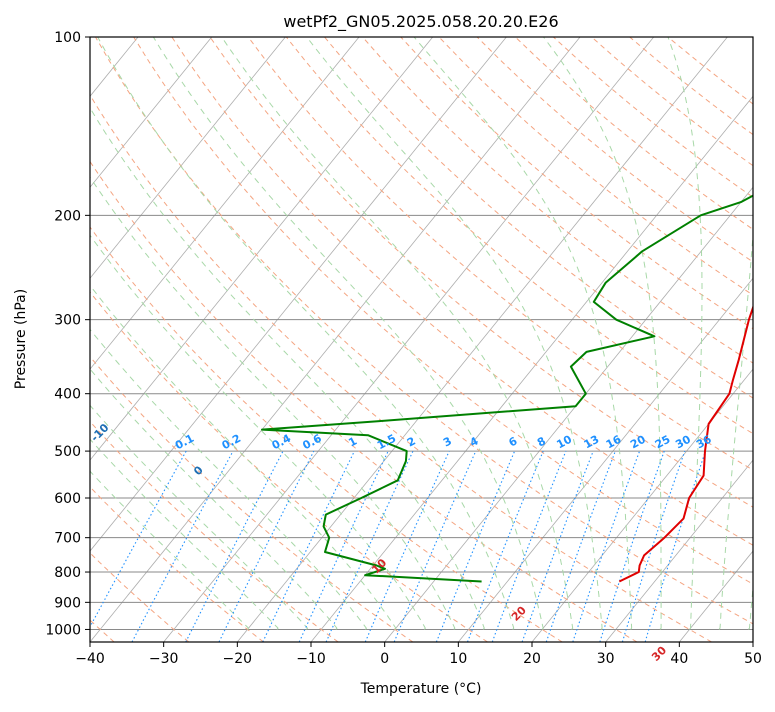  What do you see at coordinates (513, 441) in the screenshot?
I see `mixing-ratio-label: 6` at bounding box center [513, 441].